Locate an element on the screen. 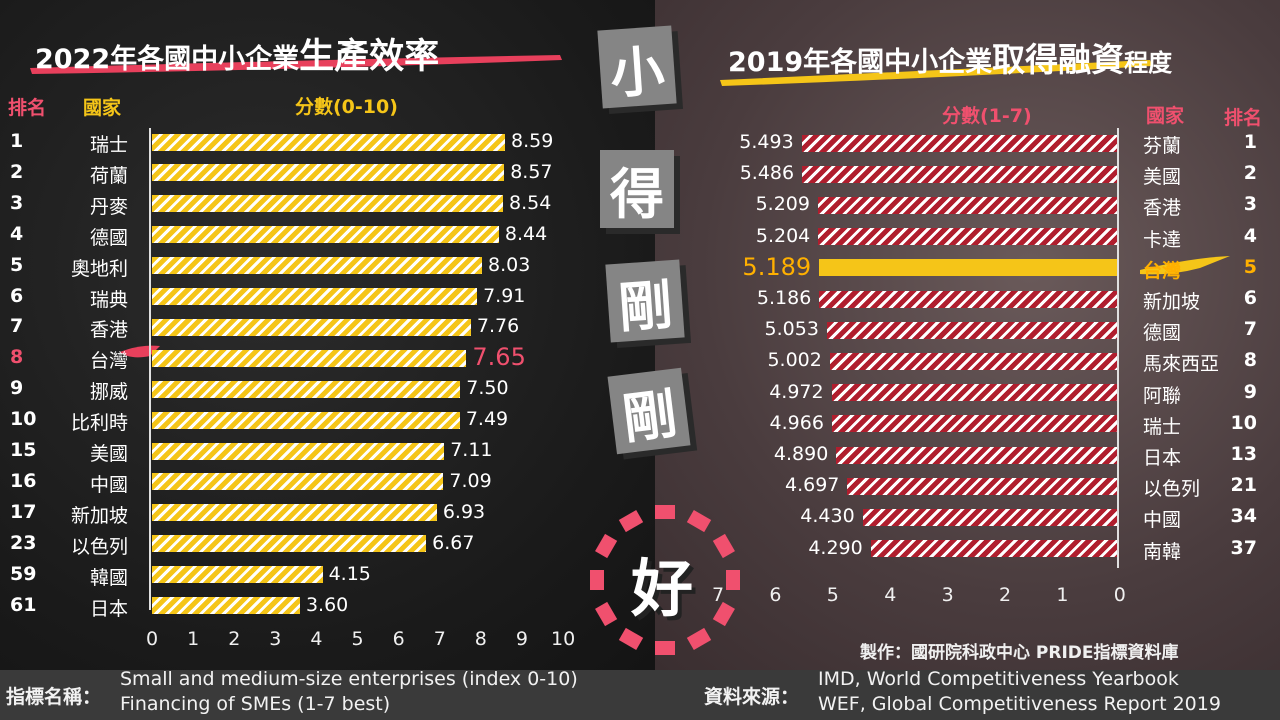 Image resolution: width=1280 pixels, height=720 pixels. left-country-header: 國家 is located at coordinates (102, 108).